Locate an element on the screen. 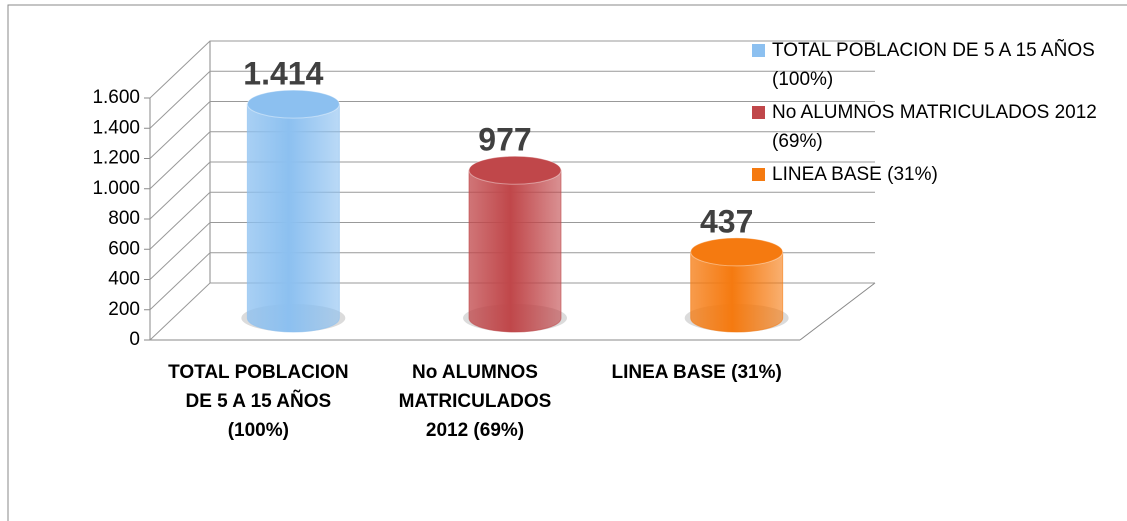 The height and width of the screenshot is (521, 1127). y-tick-label: 600 is located at coordinates (124, 248).